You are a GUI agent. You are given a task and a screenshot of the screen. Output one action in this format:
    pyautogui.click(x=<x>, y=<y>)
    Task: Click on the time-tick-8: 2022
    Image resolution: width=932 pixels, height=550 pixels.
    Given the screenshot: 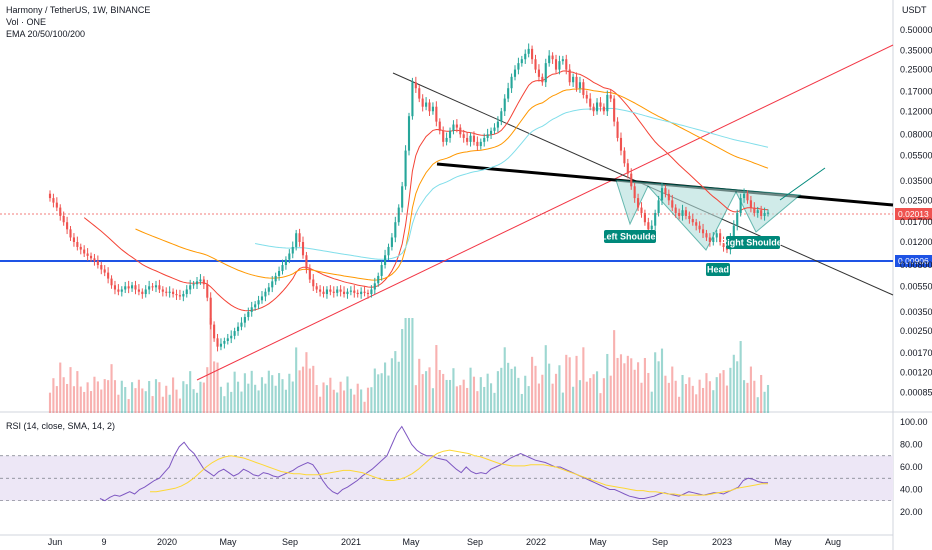 What is the action you would take?
    pyautogui.click(x=536, y=542)
    